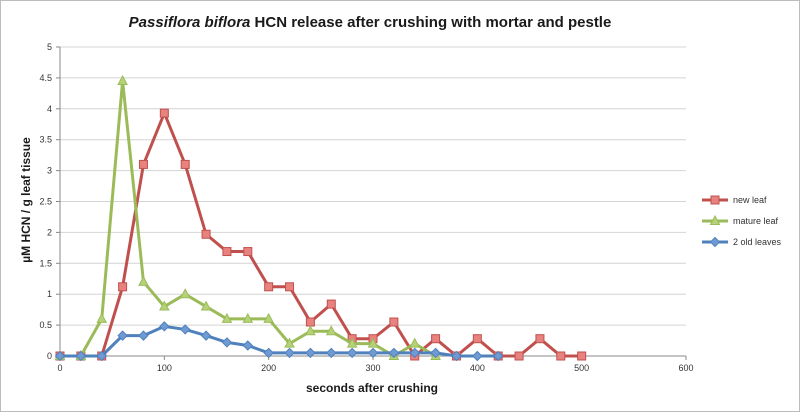  I want to click on x-tick-label: 500, so click(581, 368).